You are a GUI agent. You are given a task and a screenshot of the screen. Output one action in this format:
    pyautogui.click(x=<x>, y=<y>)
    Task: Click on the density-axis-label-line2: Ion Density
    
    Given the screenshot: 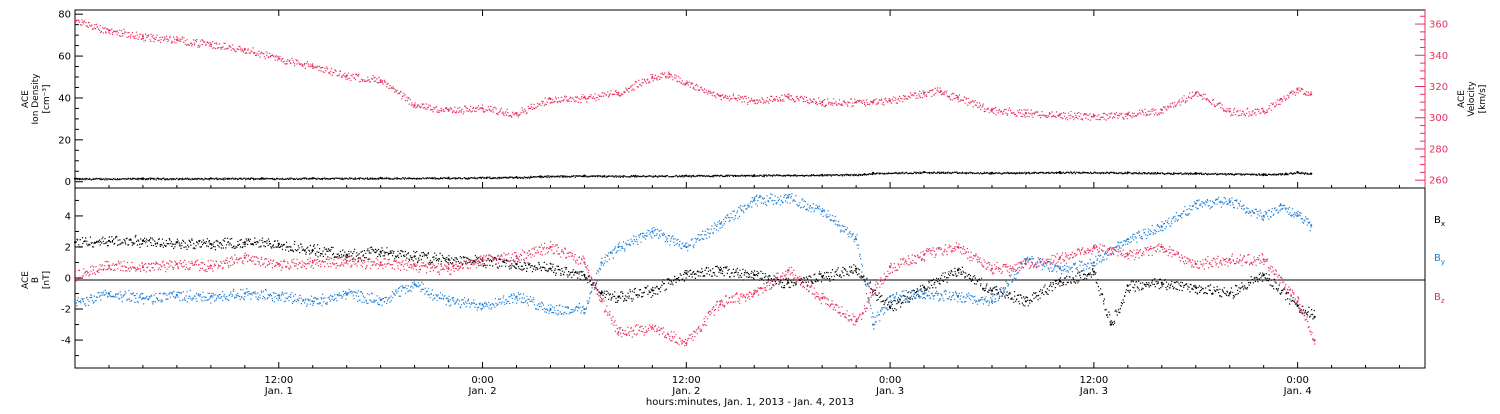 What is the action you would take?
    pyautogui.click(x=36, y=99)
    